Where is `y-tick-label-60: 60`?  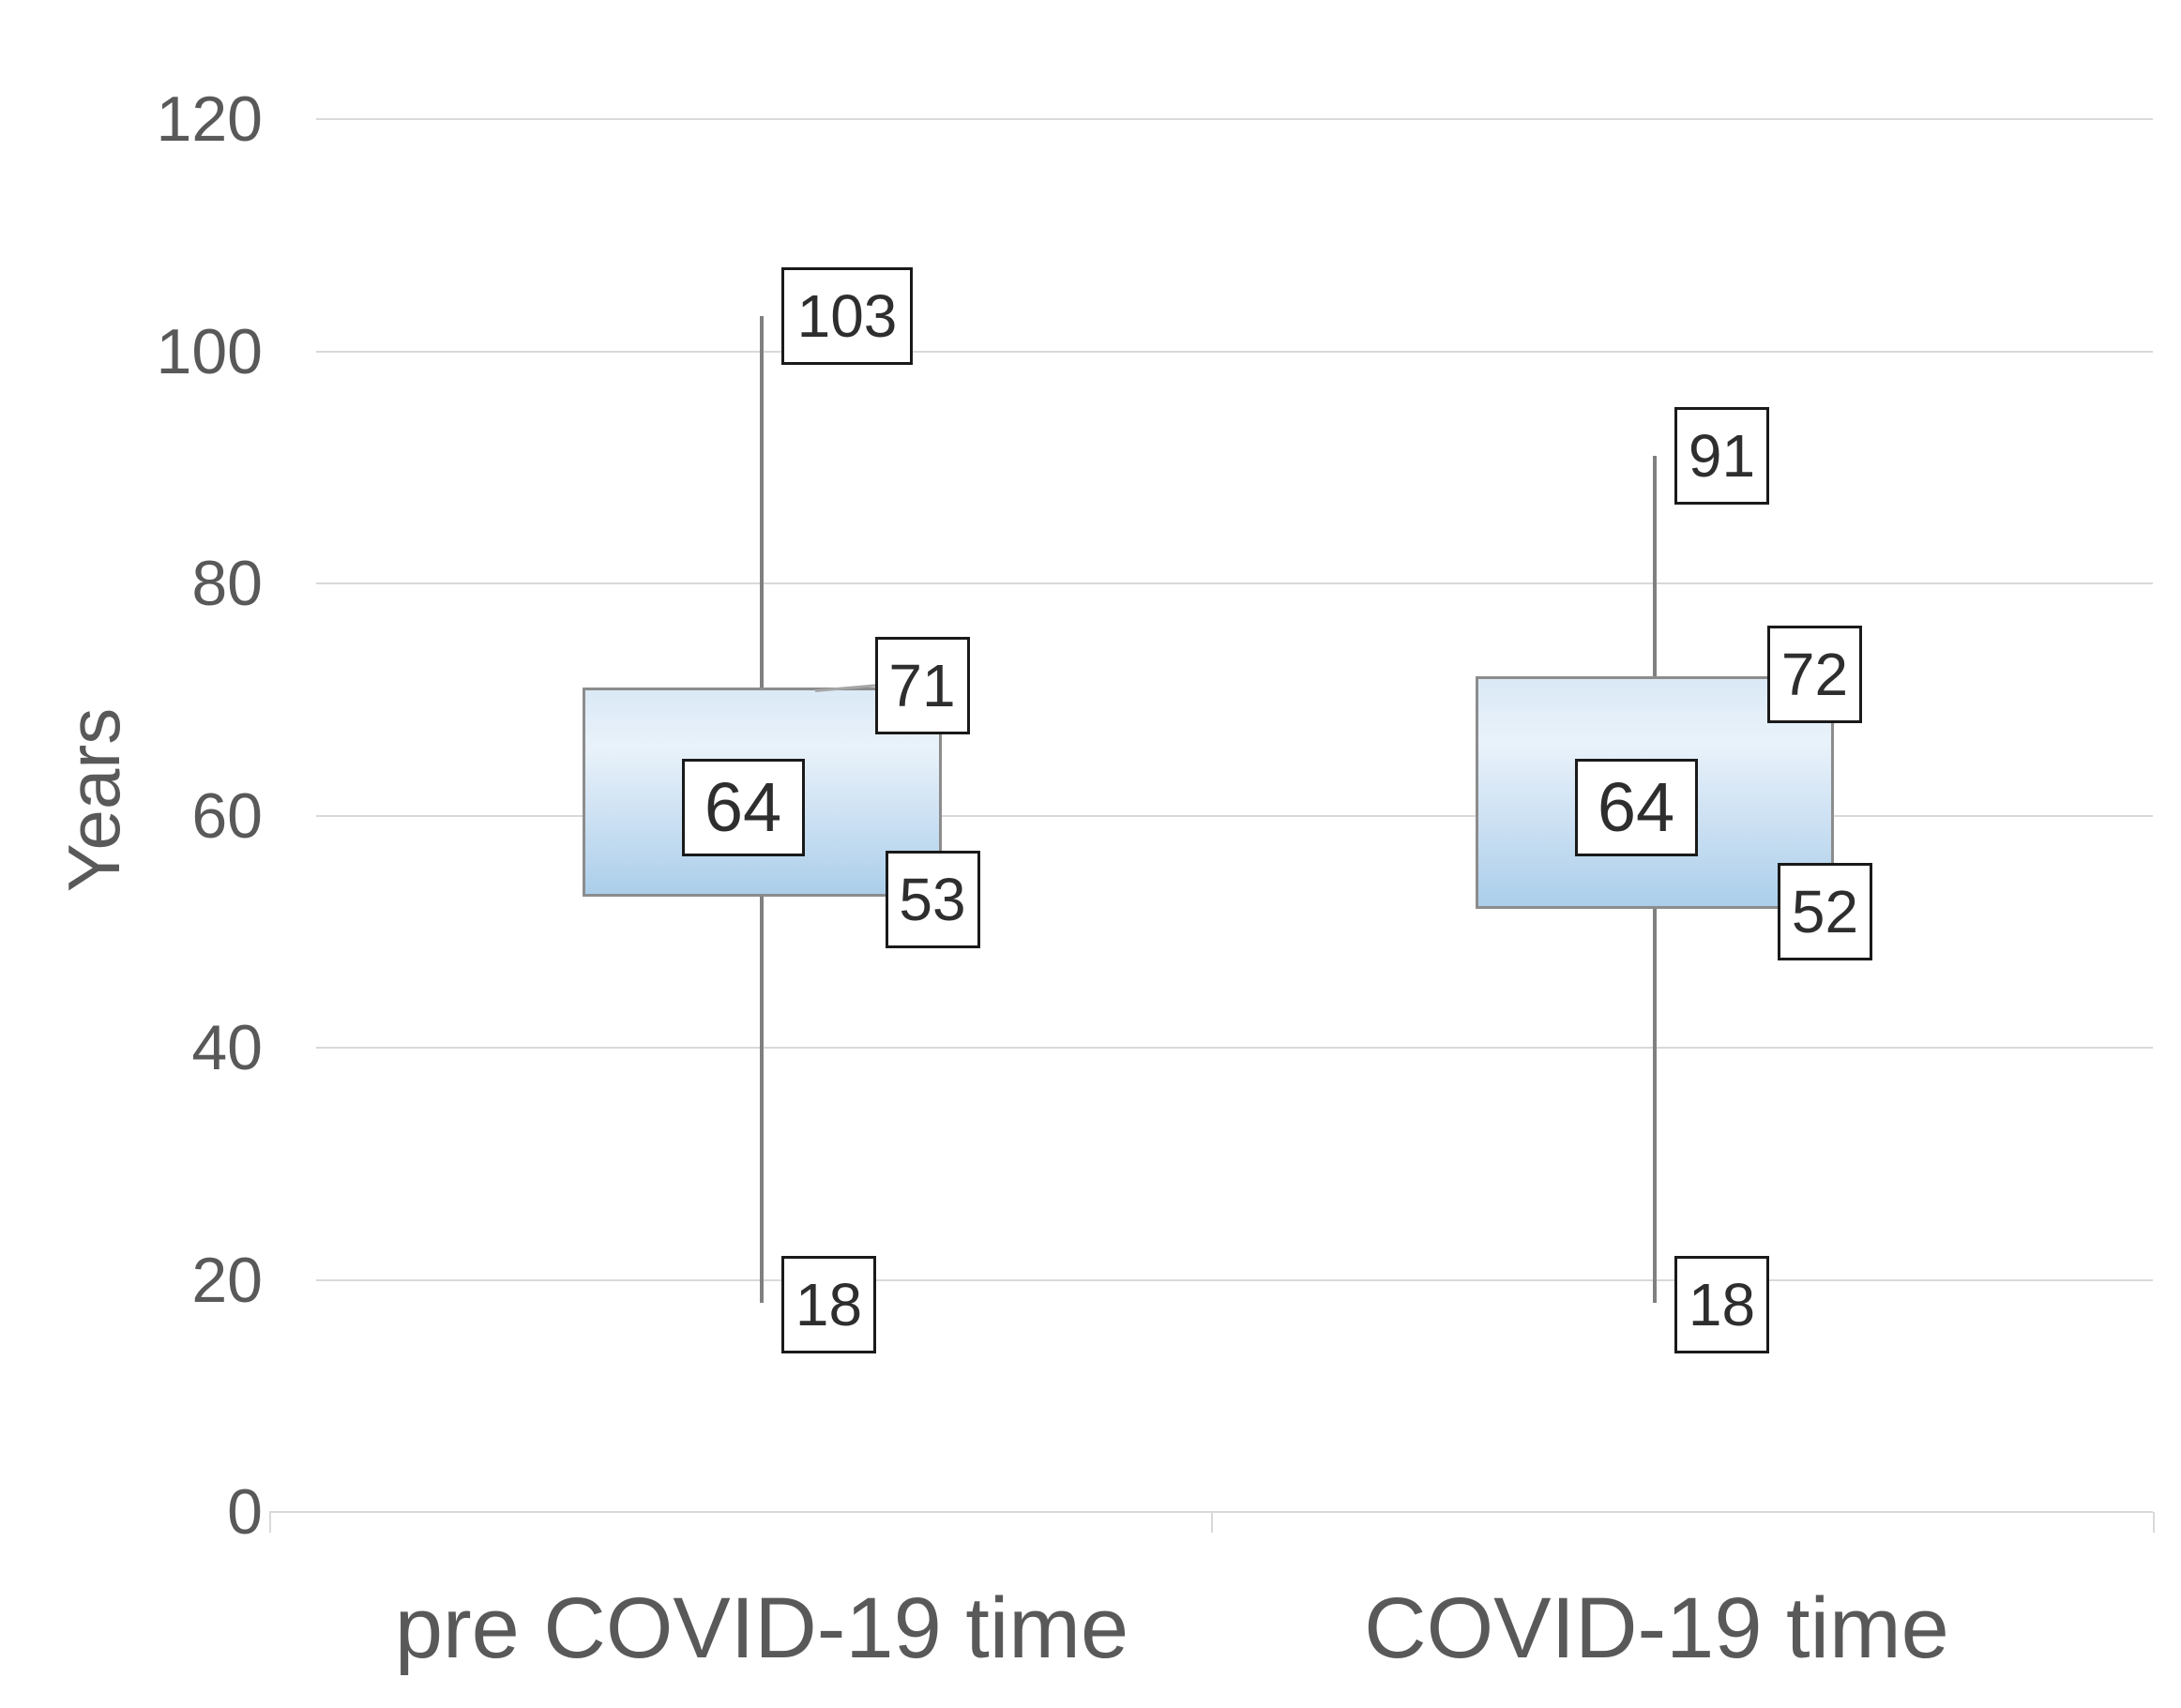
y-tick-label-60: 60 is located at coordinates (227, 815).